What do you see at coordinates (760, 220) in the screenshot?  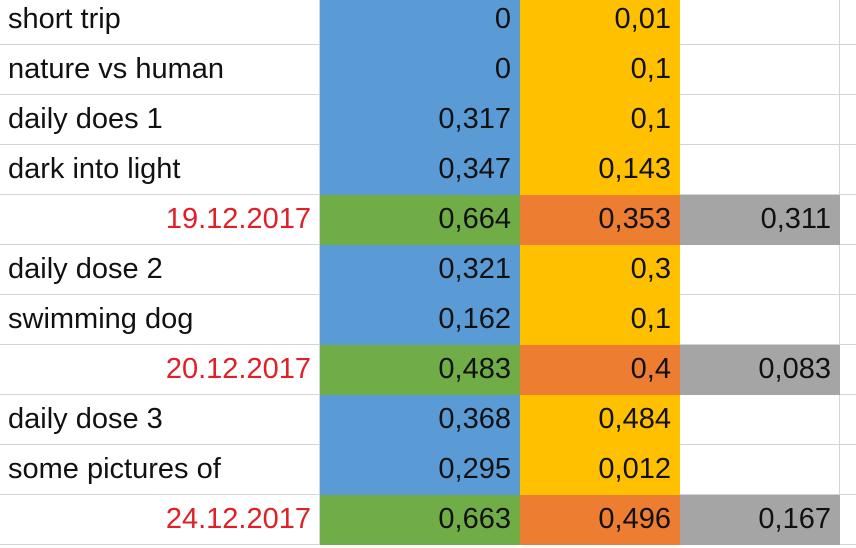 I see `value-cell: 0,311` at bounding box center [760, 220].